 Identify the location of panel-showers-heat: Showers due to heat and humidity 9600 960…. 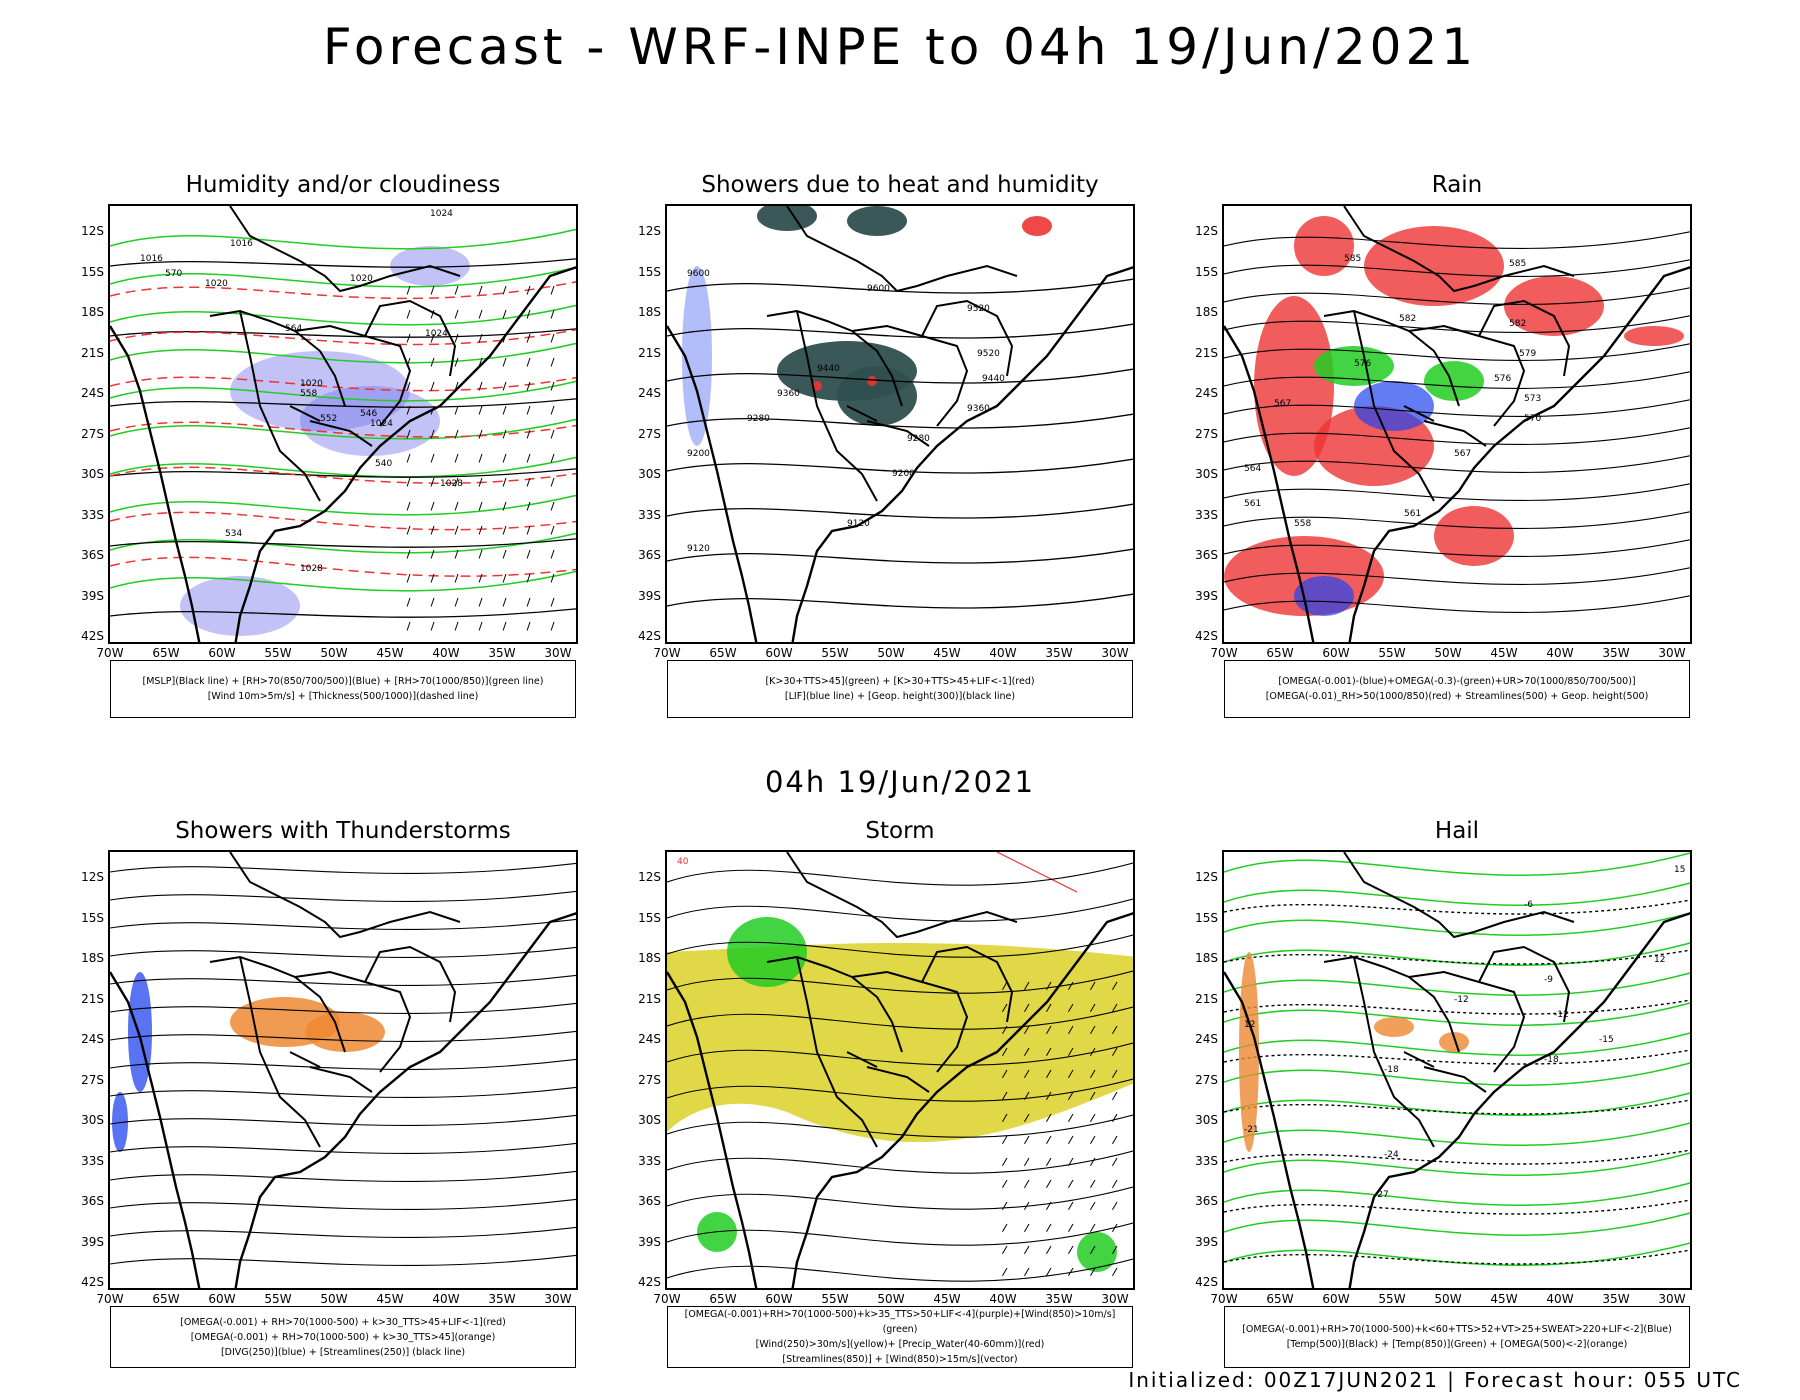
(886, 459).